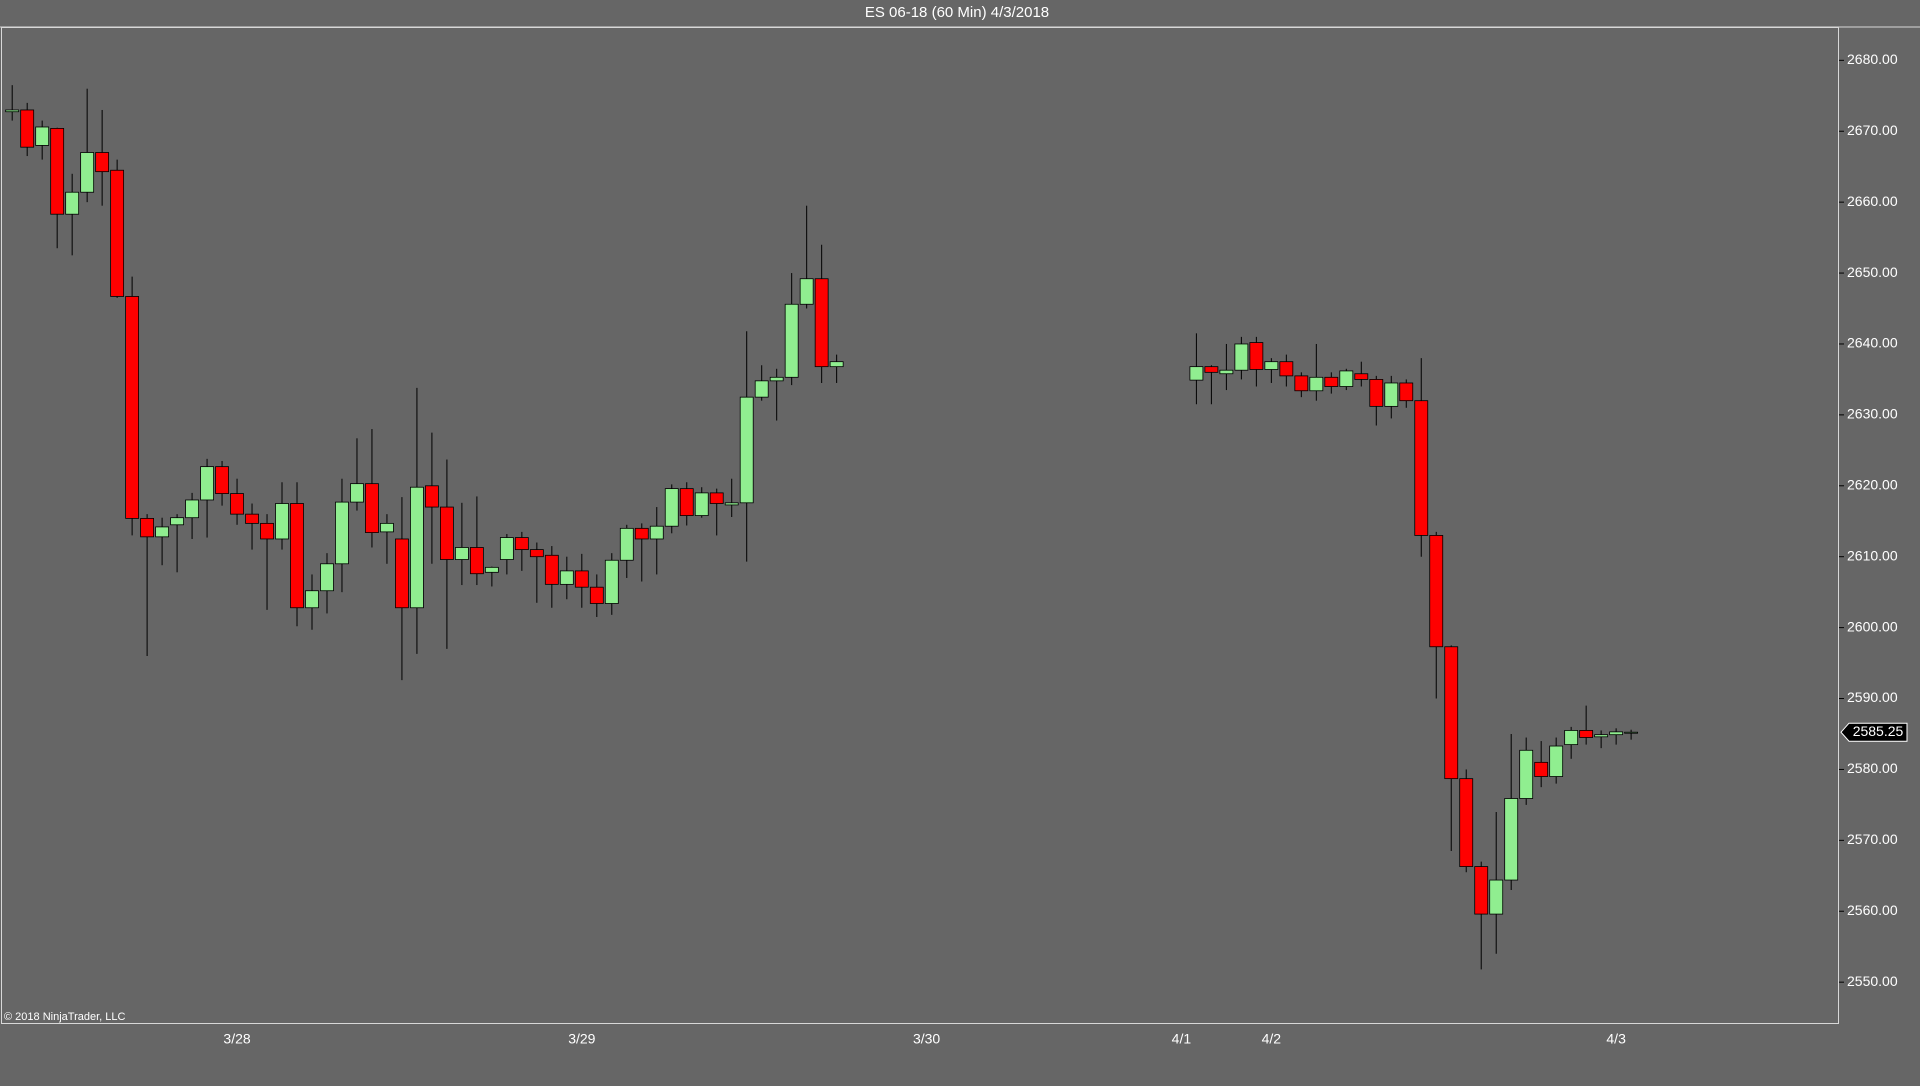 The image size is (1920, 1086). Describe the element at coordinates (1874, 732) in the screenshot. I see `last-price-box` at that location.